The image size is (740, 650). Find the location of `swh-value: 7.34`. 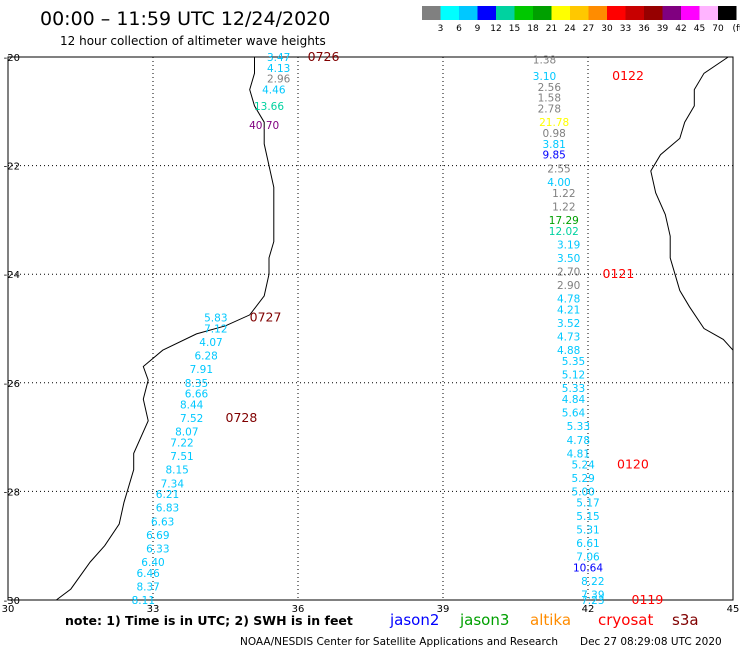

swh-value: 7.34 is located at coordinates (173, 484).